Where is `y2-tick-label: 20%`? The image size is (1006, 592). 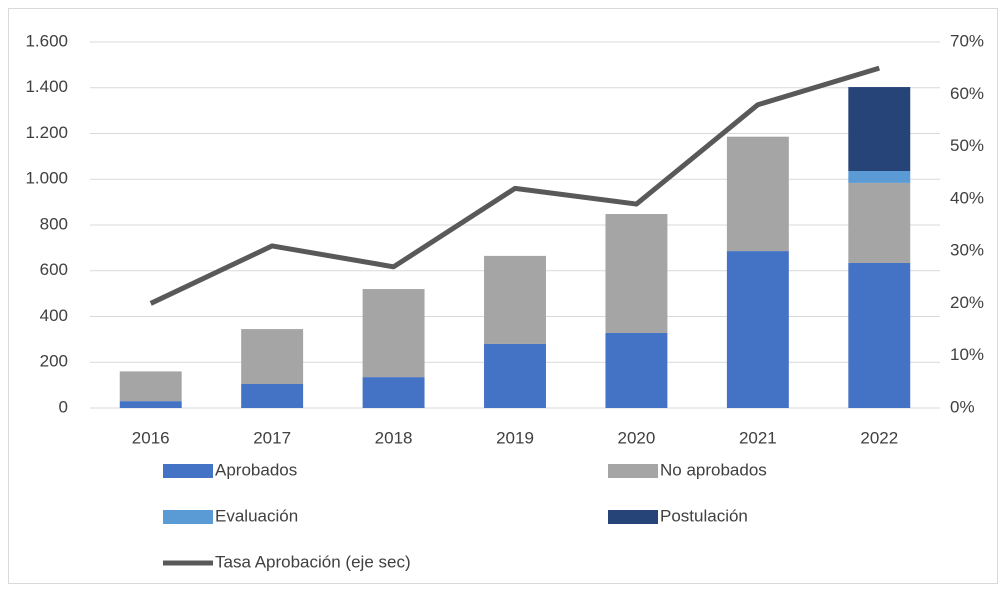 y2-tick-label: 20% is located at coordinates (967, 302).